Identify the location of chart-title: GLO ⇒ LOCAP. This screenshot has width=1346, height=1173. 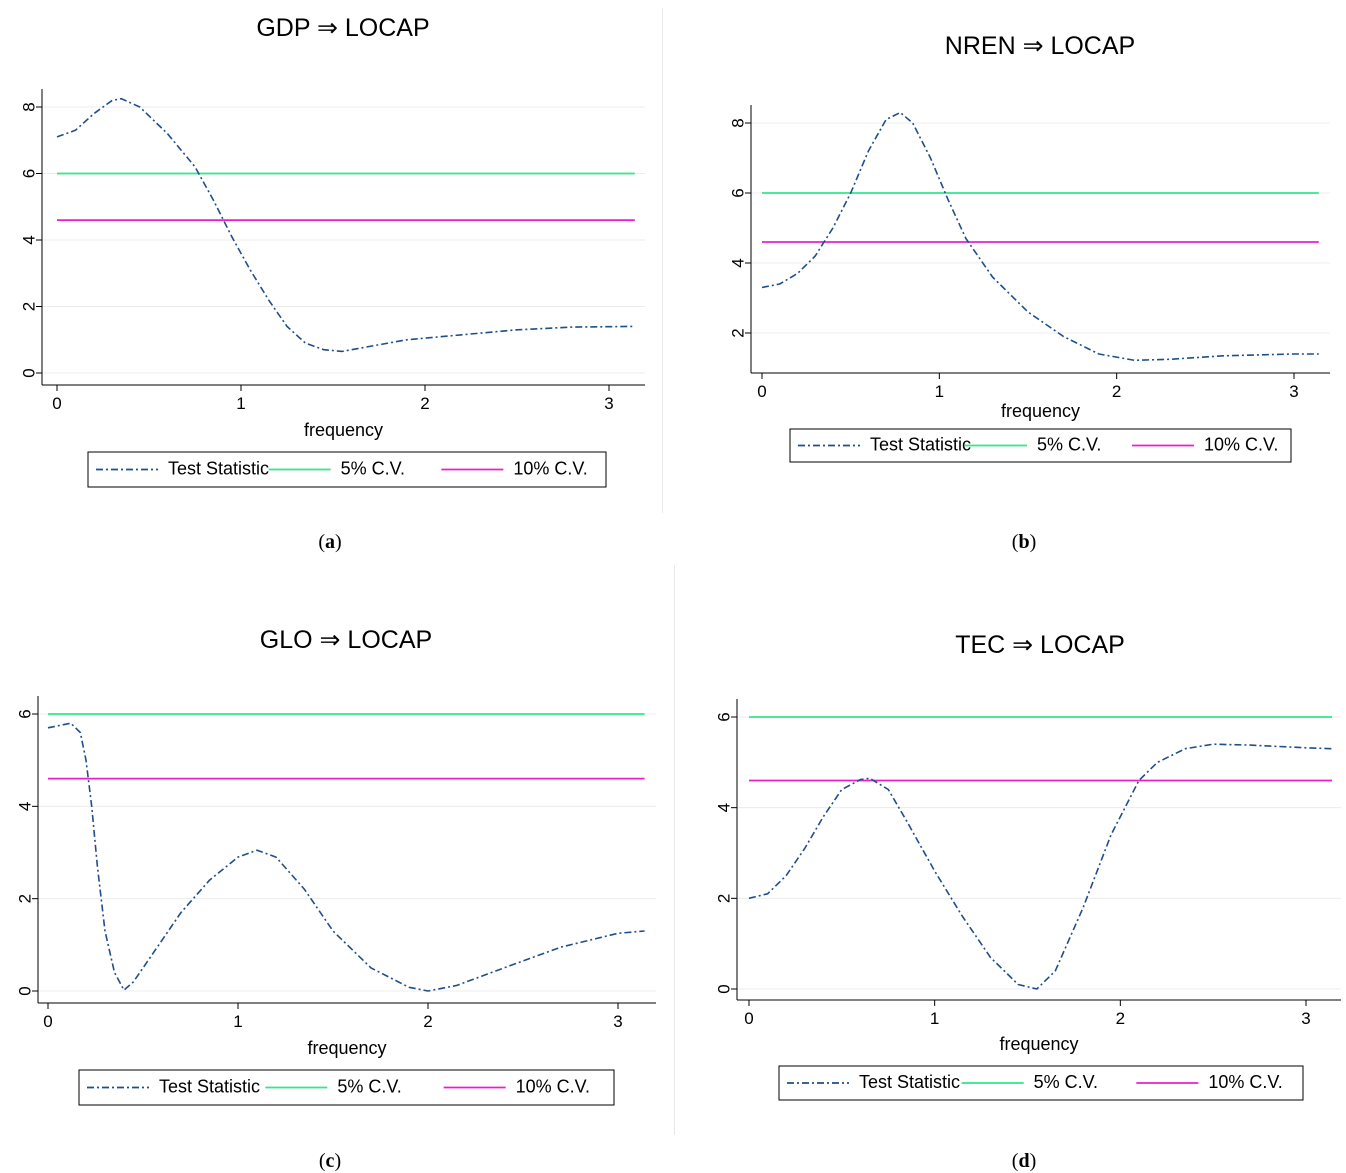
(346, 640).